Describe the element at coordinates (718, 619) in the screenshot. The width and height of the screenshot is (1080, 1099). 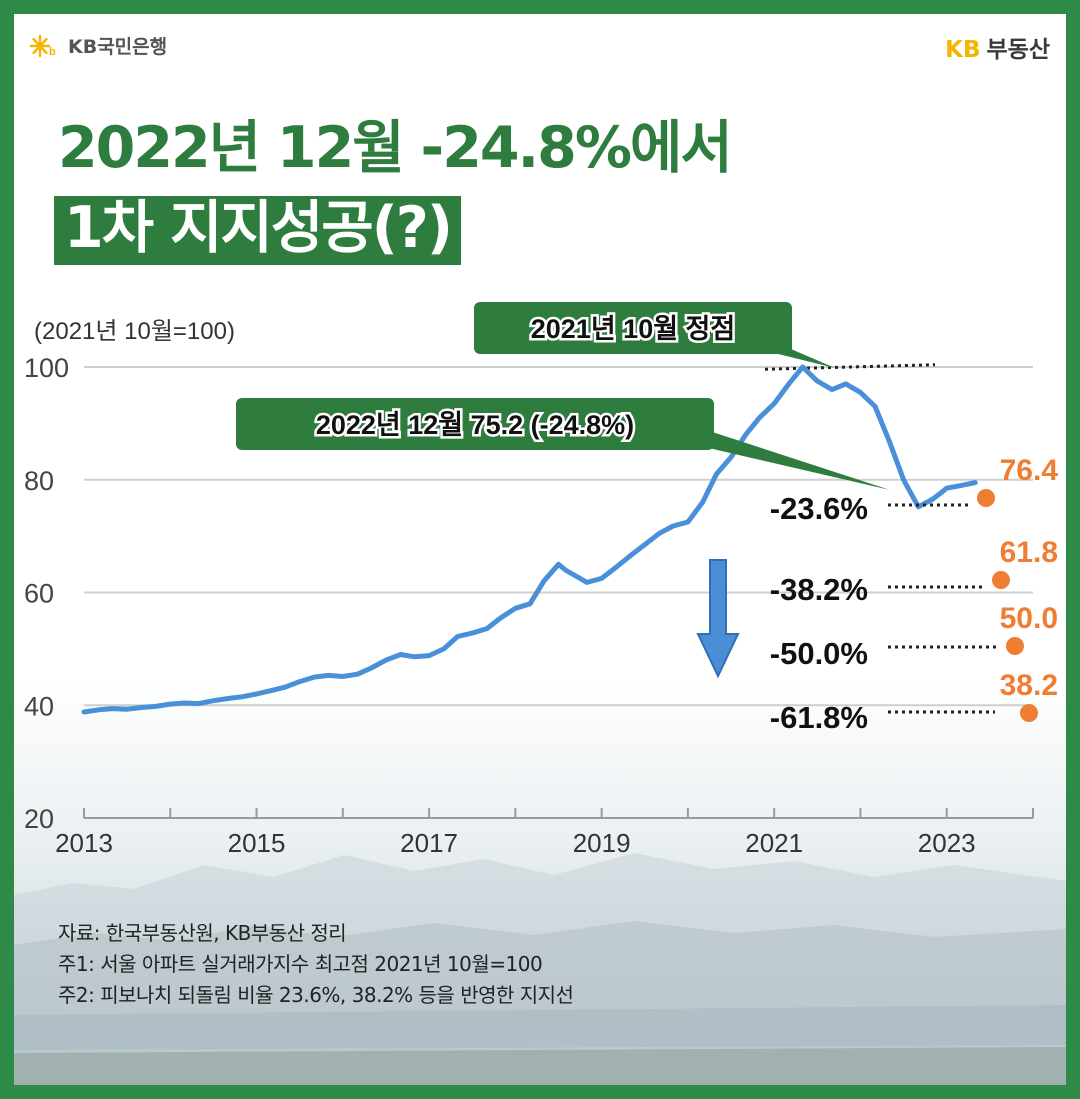
I see `down-arrow-icon` at that location.